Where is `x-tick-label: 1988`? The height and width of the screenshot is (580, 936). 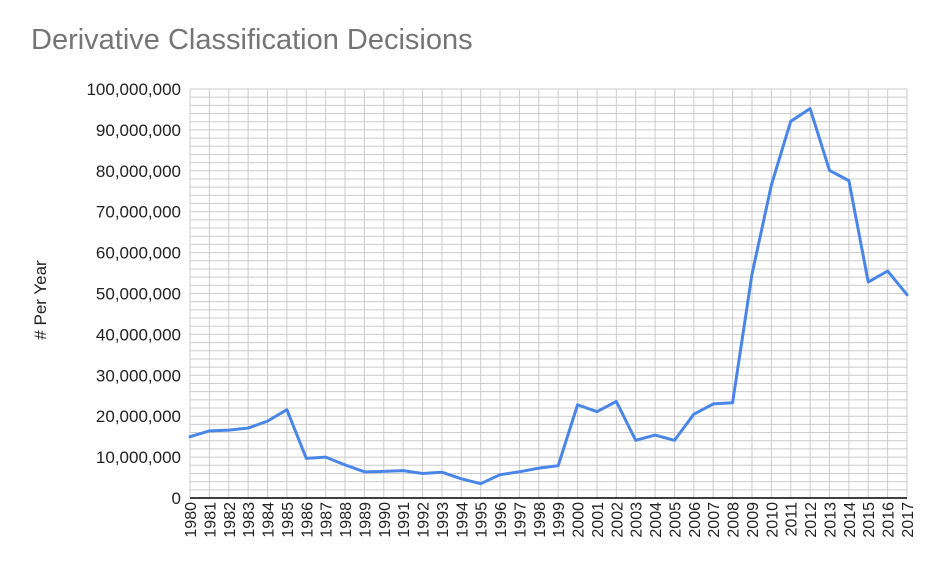 x-tick-label: 1988 is located at coordinates (346, 520).